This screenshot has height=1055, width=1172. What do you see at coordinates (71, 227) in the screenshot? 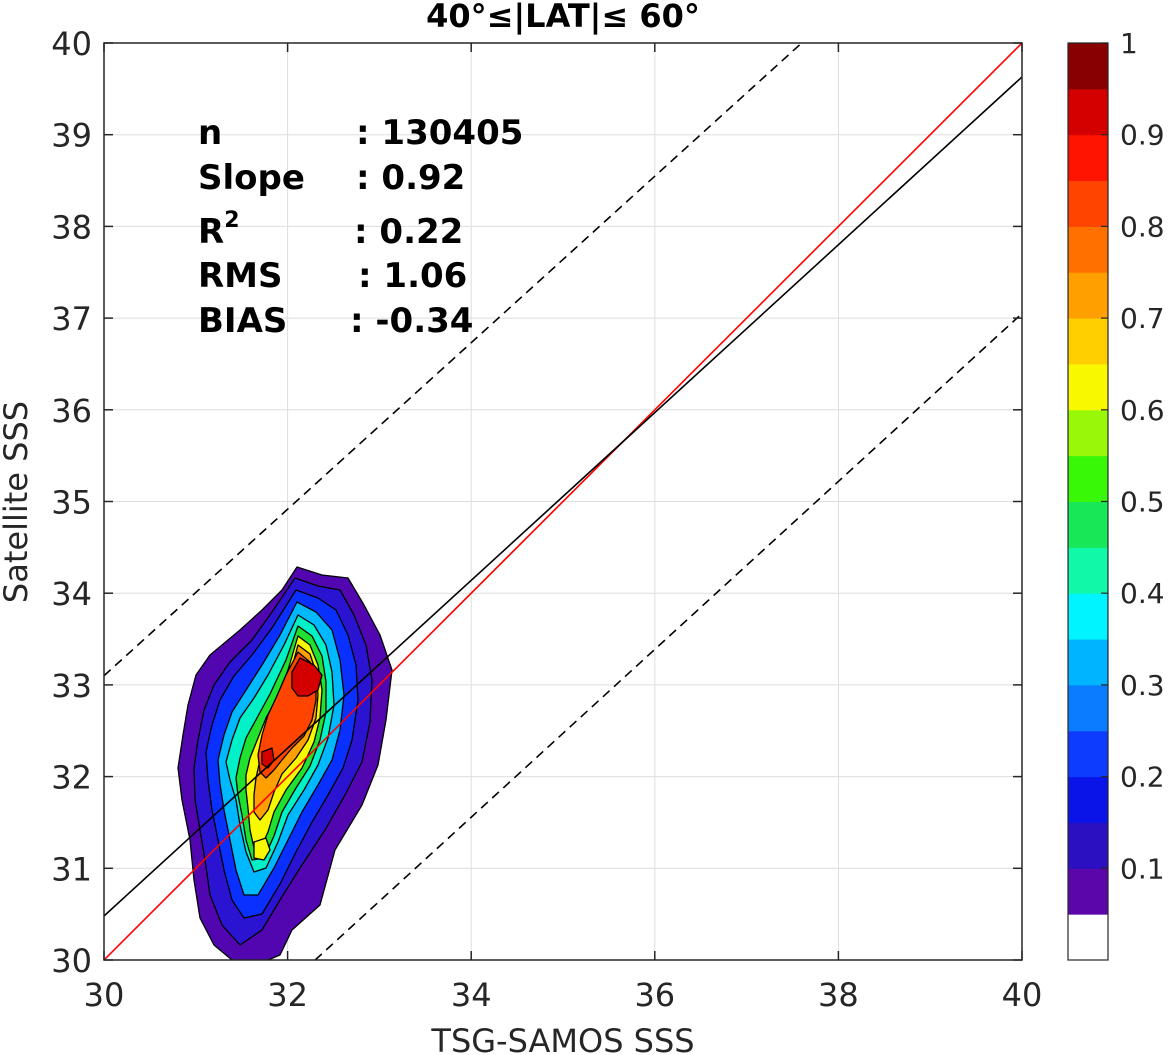
I see `y-tick-label: 38` at bounding box center [71, 227].